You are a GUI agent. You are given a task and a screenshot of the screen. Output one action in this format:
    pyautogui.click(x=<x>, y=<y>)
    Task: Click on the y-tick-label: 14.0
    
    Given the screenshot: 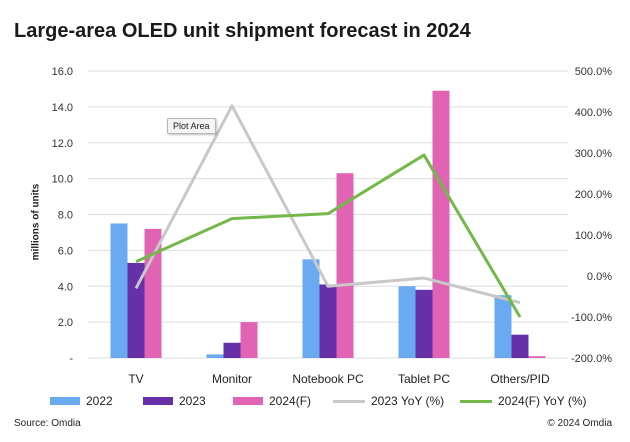 What is the action you would take?
    pyautogui.click(x=62, y=108)
    